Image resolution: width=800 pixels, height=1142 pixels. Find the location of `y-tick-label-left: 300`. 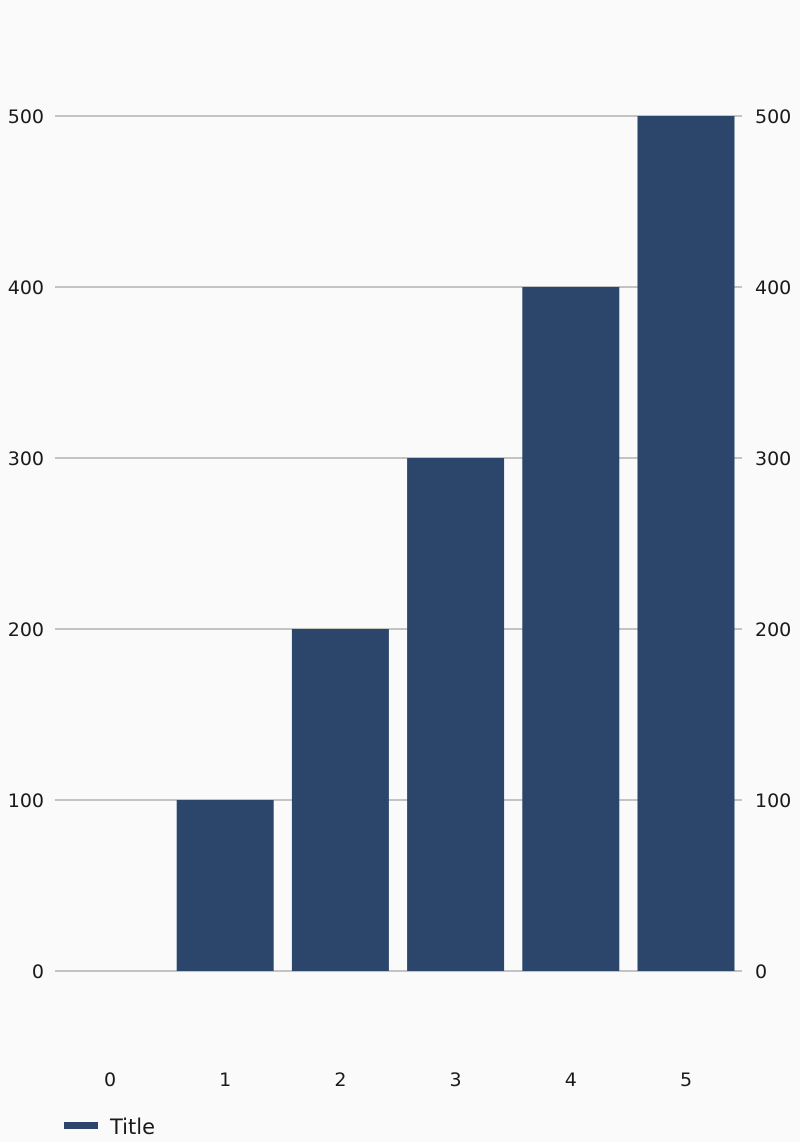

y-tick-label-left: 300 is located at coordinates (26, 459).